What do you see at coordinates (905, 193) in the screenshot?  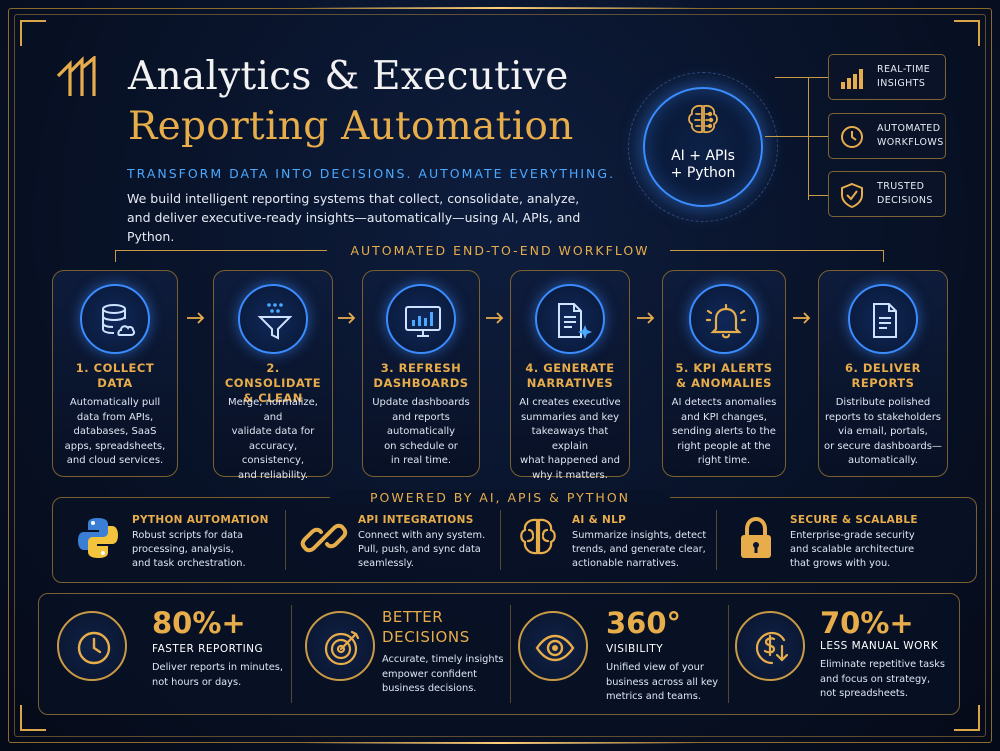 I see `feature-tag-label: TRUSTED DECISIONS` at bounding box center [905, 193].